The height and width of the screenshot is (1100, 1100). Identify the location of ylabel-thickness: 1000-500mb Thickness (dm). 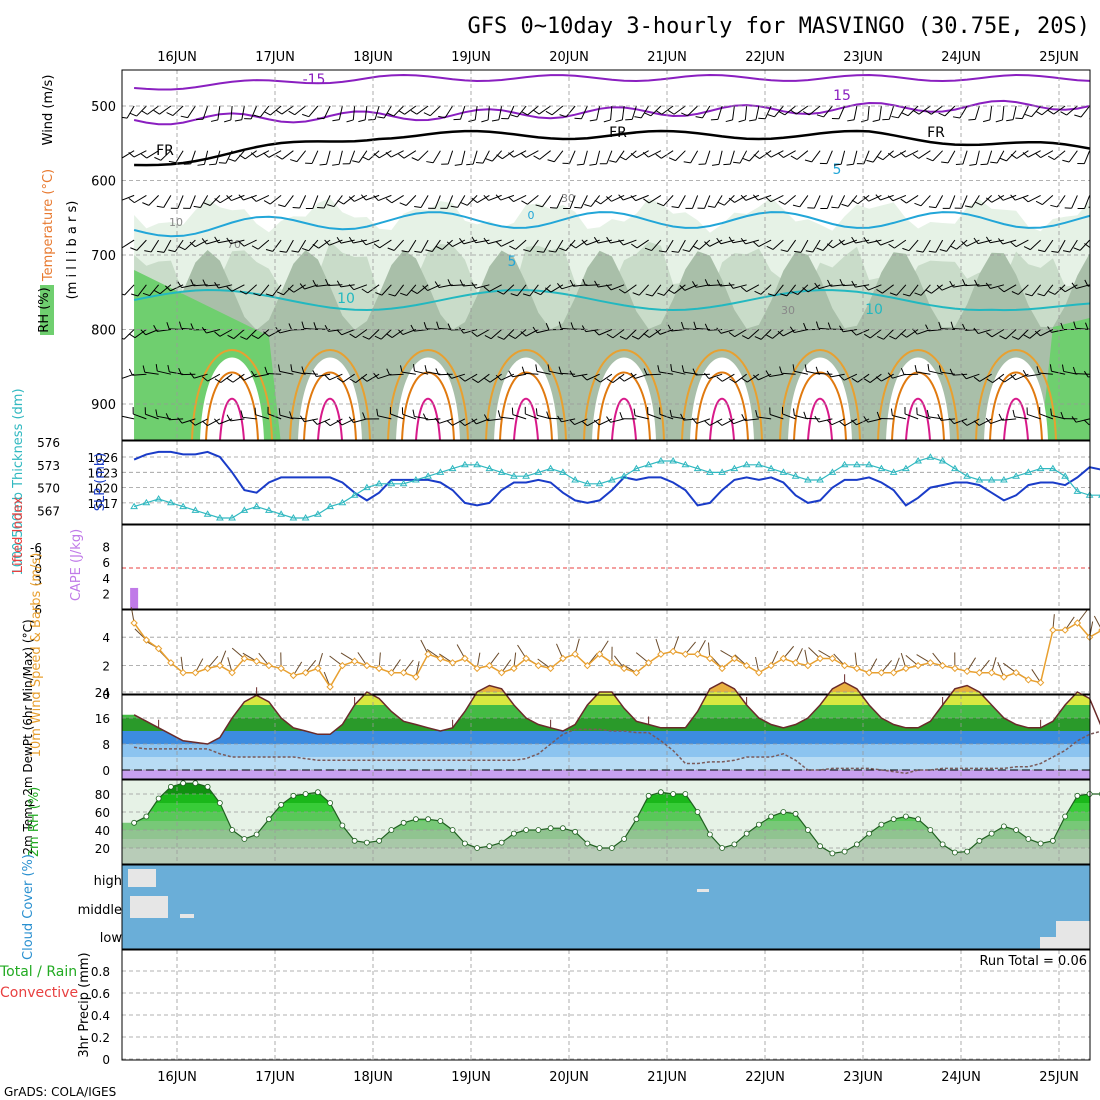
(18, 481).